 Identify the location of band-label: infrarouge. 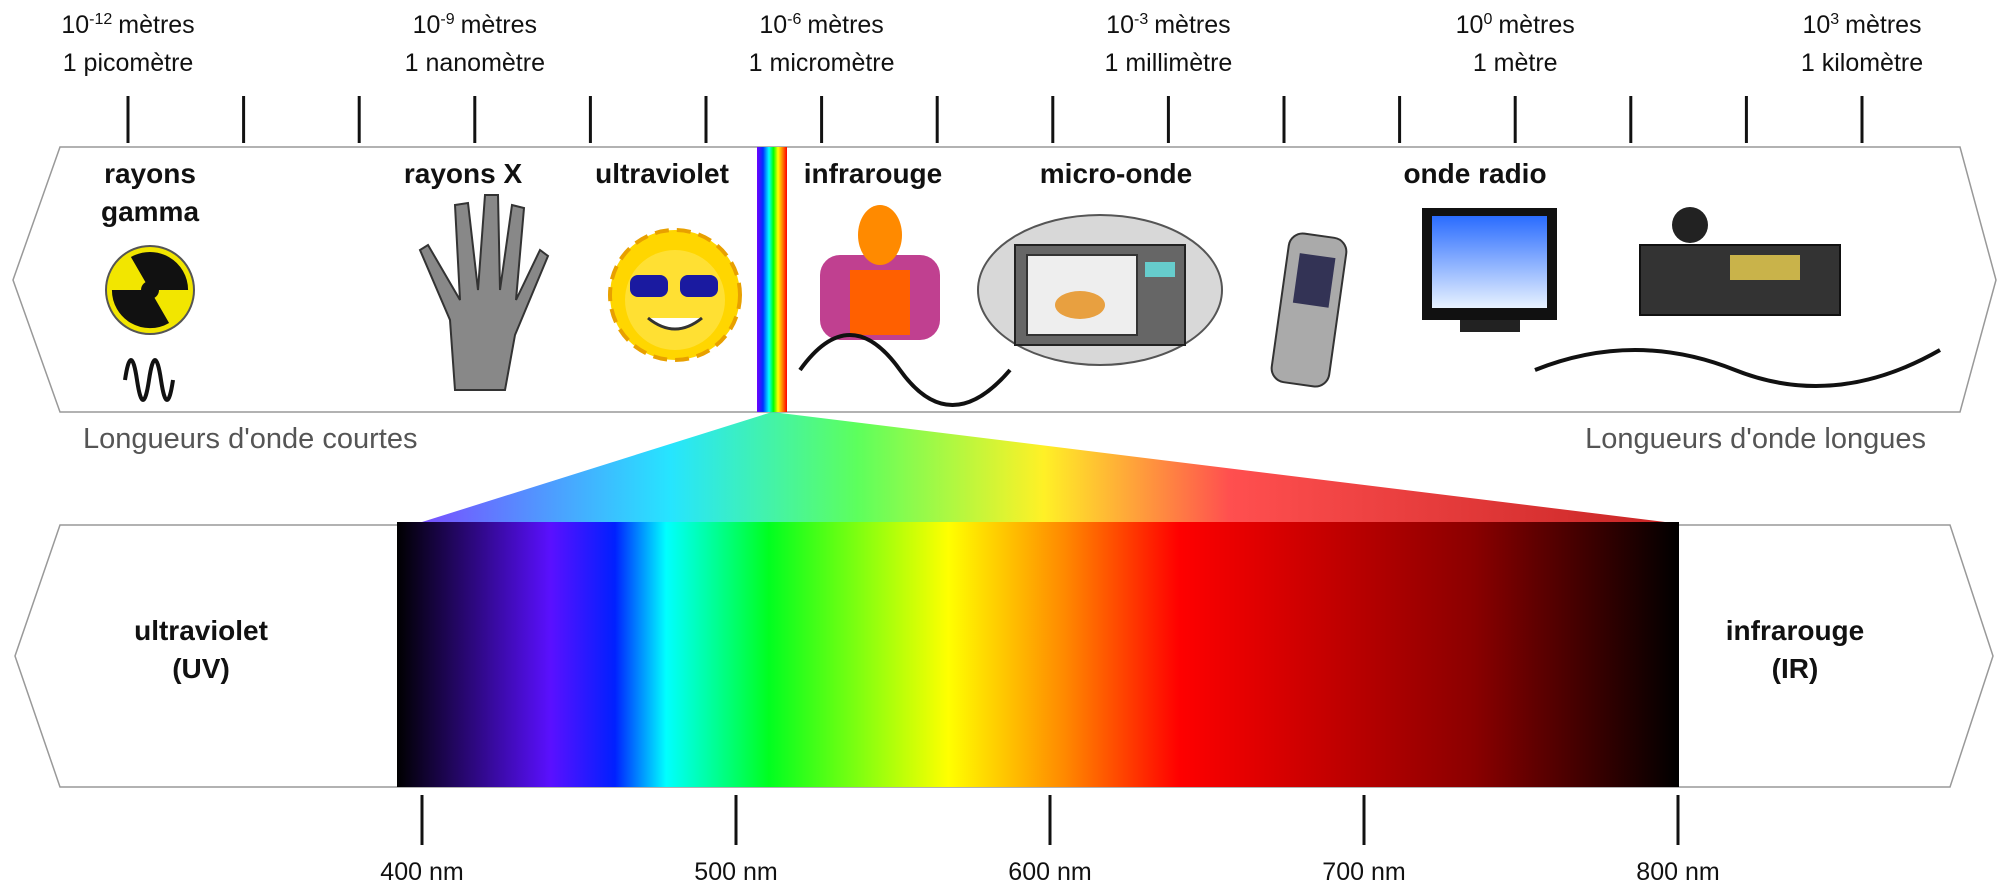
(873, 173).